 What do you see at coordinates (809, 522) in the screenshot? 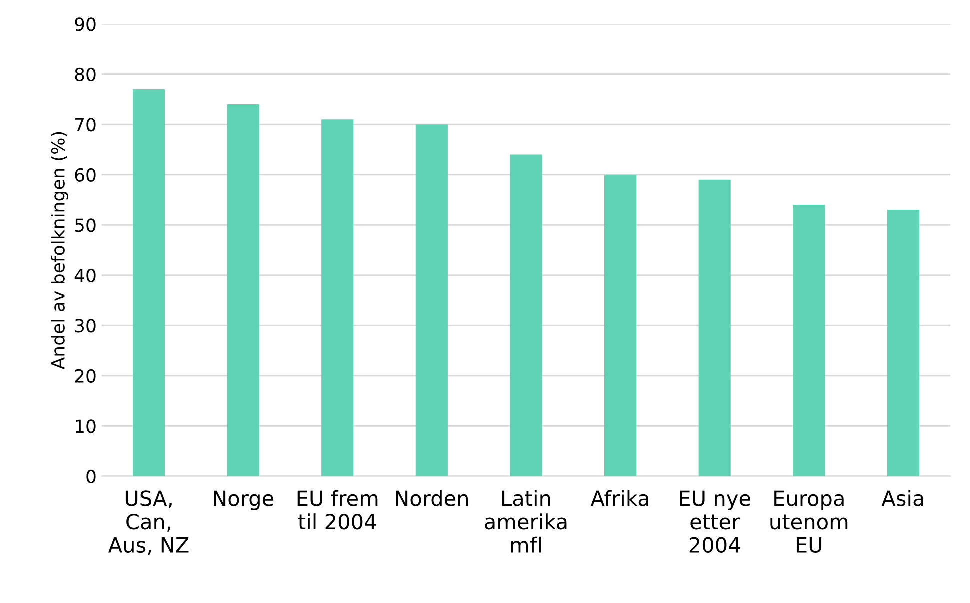
I see `x-tick-label: Europa utenom EU` at bounding box center [809, 522].